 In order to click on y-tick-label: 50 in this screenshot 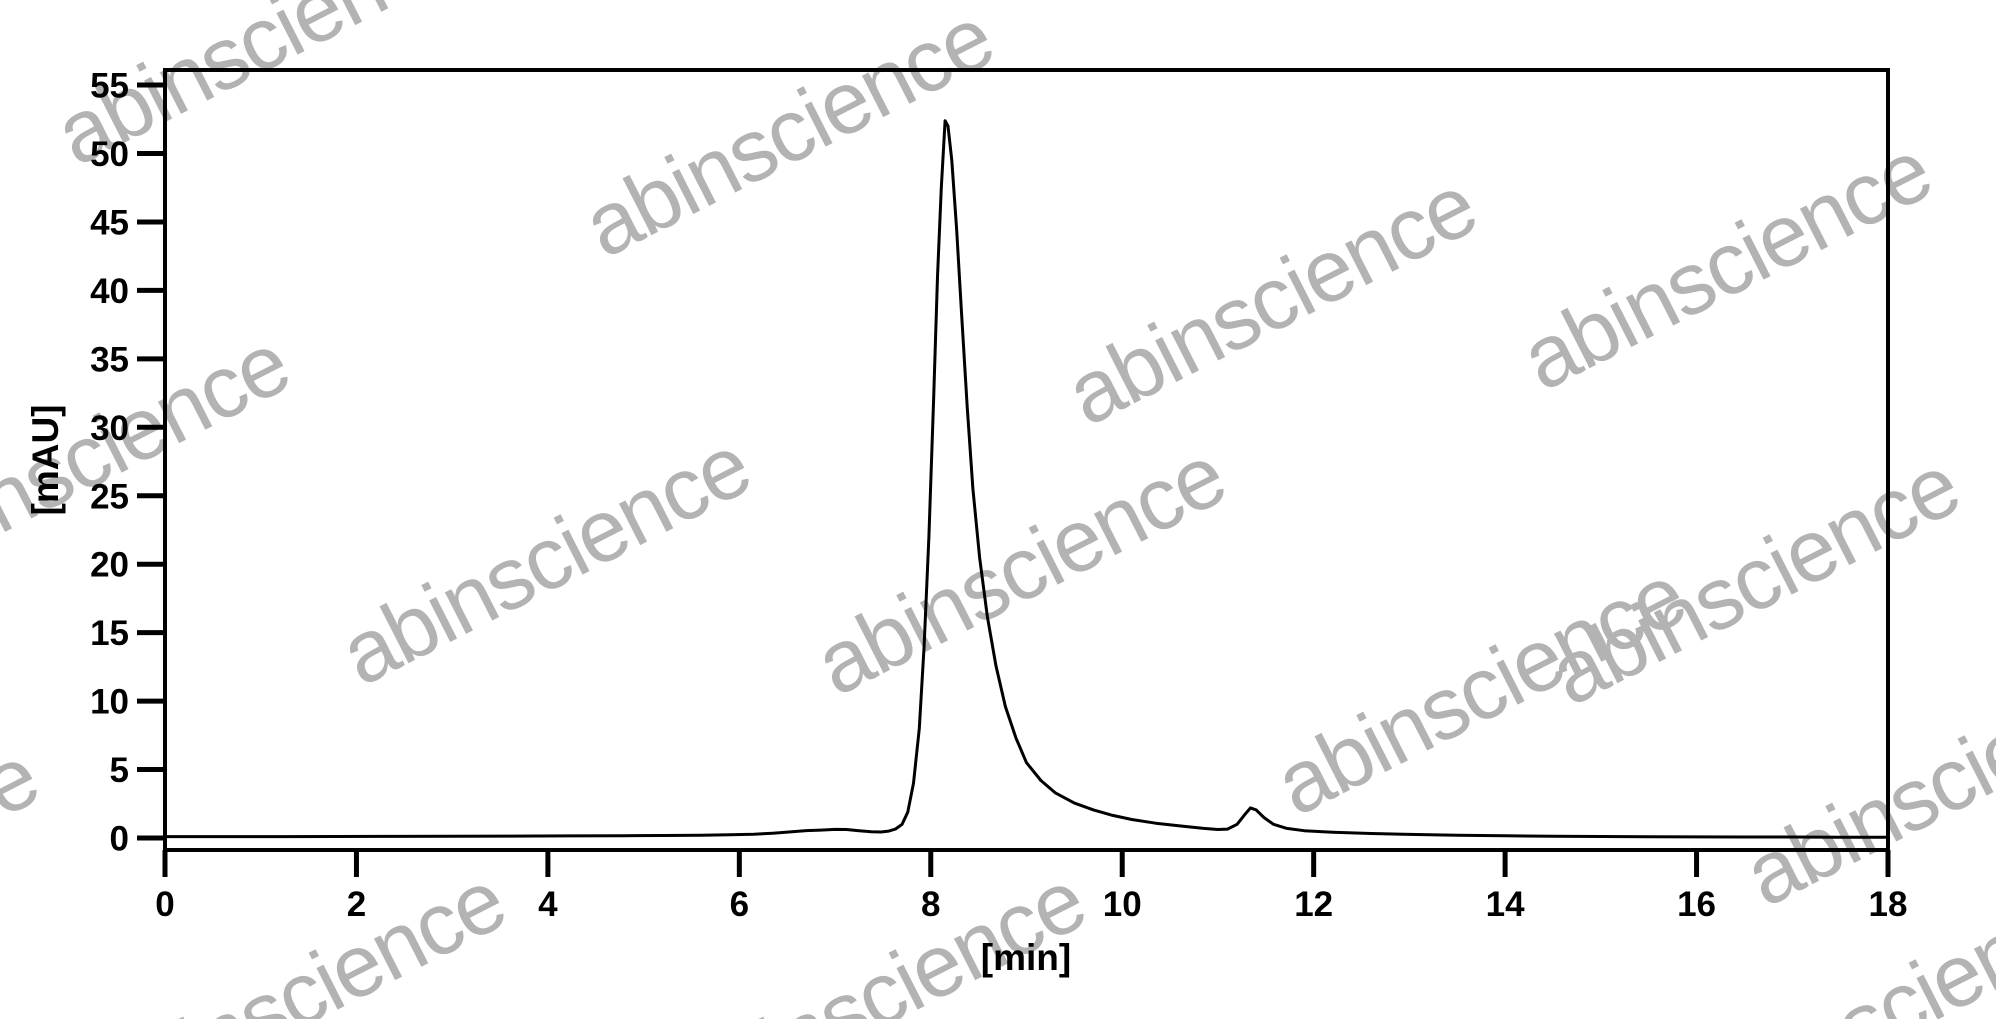, I will do `click(109, 154)`.